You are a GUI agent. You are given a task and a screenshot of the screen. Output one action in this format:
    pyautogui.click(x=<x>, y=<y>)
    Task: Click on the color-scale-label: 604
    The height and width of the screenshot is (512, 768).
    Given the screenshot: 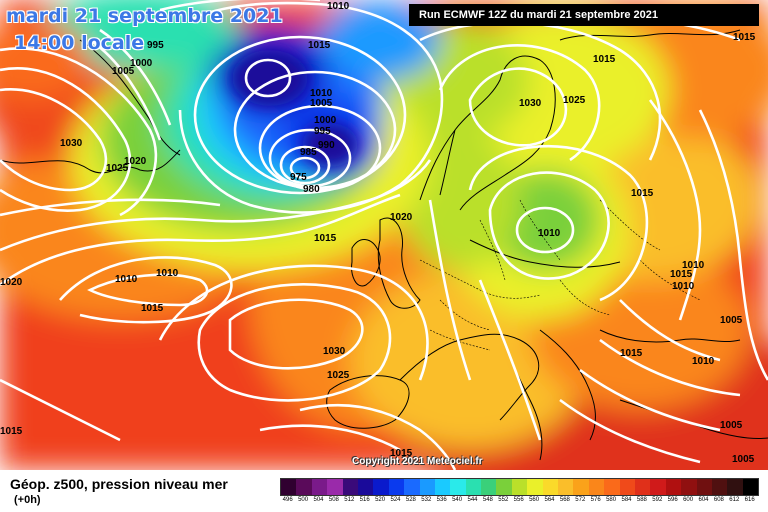 What is the action you would take?
    pyautogui.click(x=703, y=500)
    